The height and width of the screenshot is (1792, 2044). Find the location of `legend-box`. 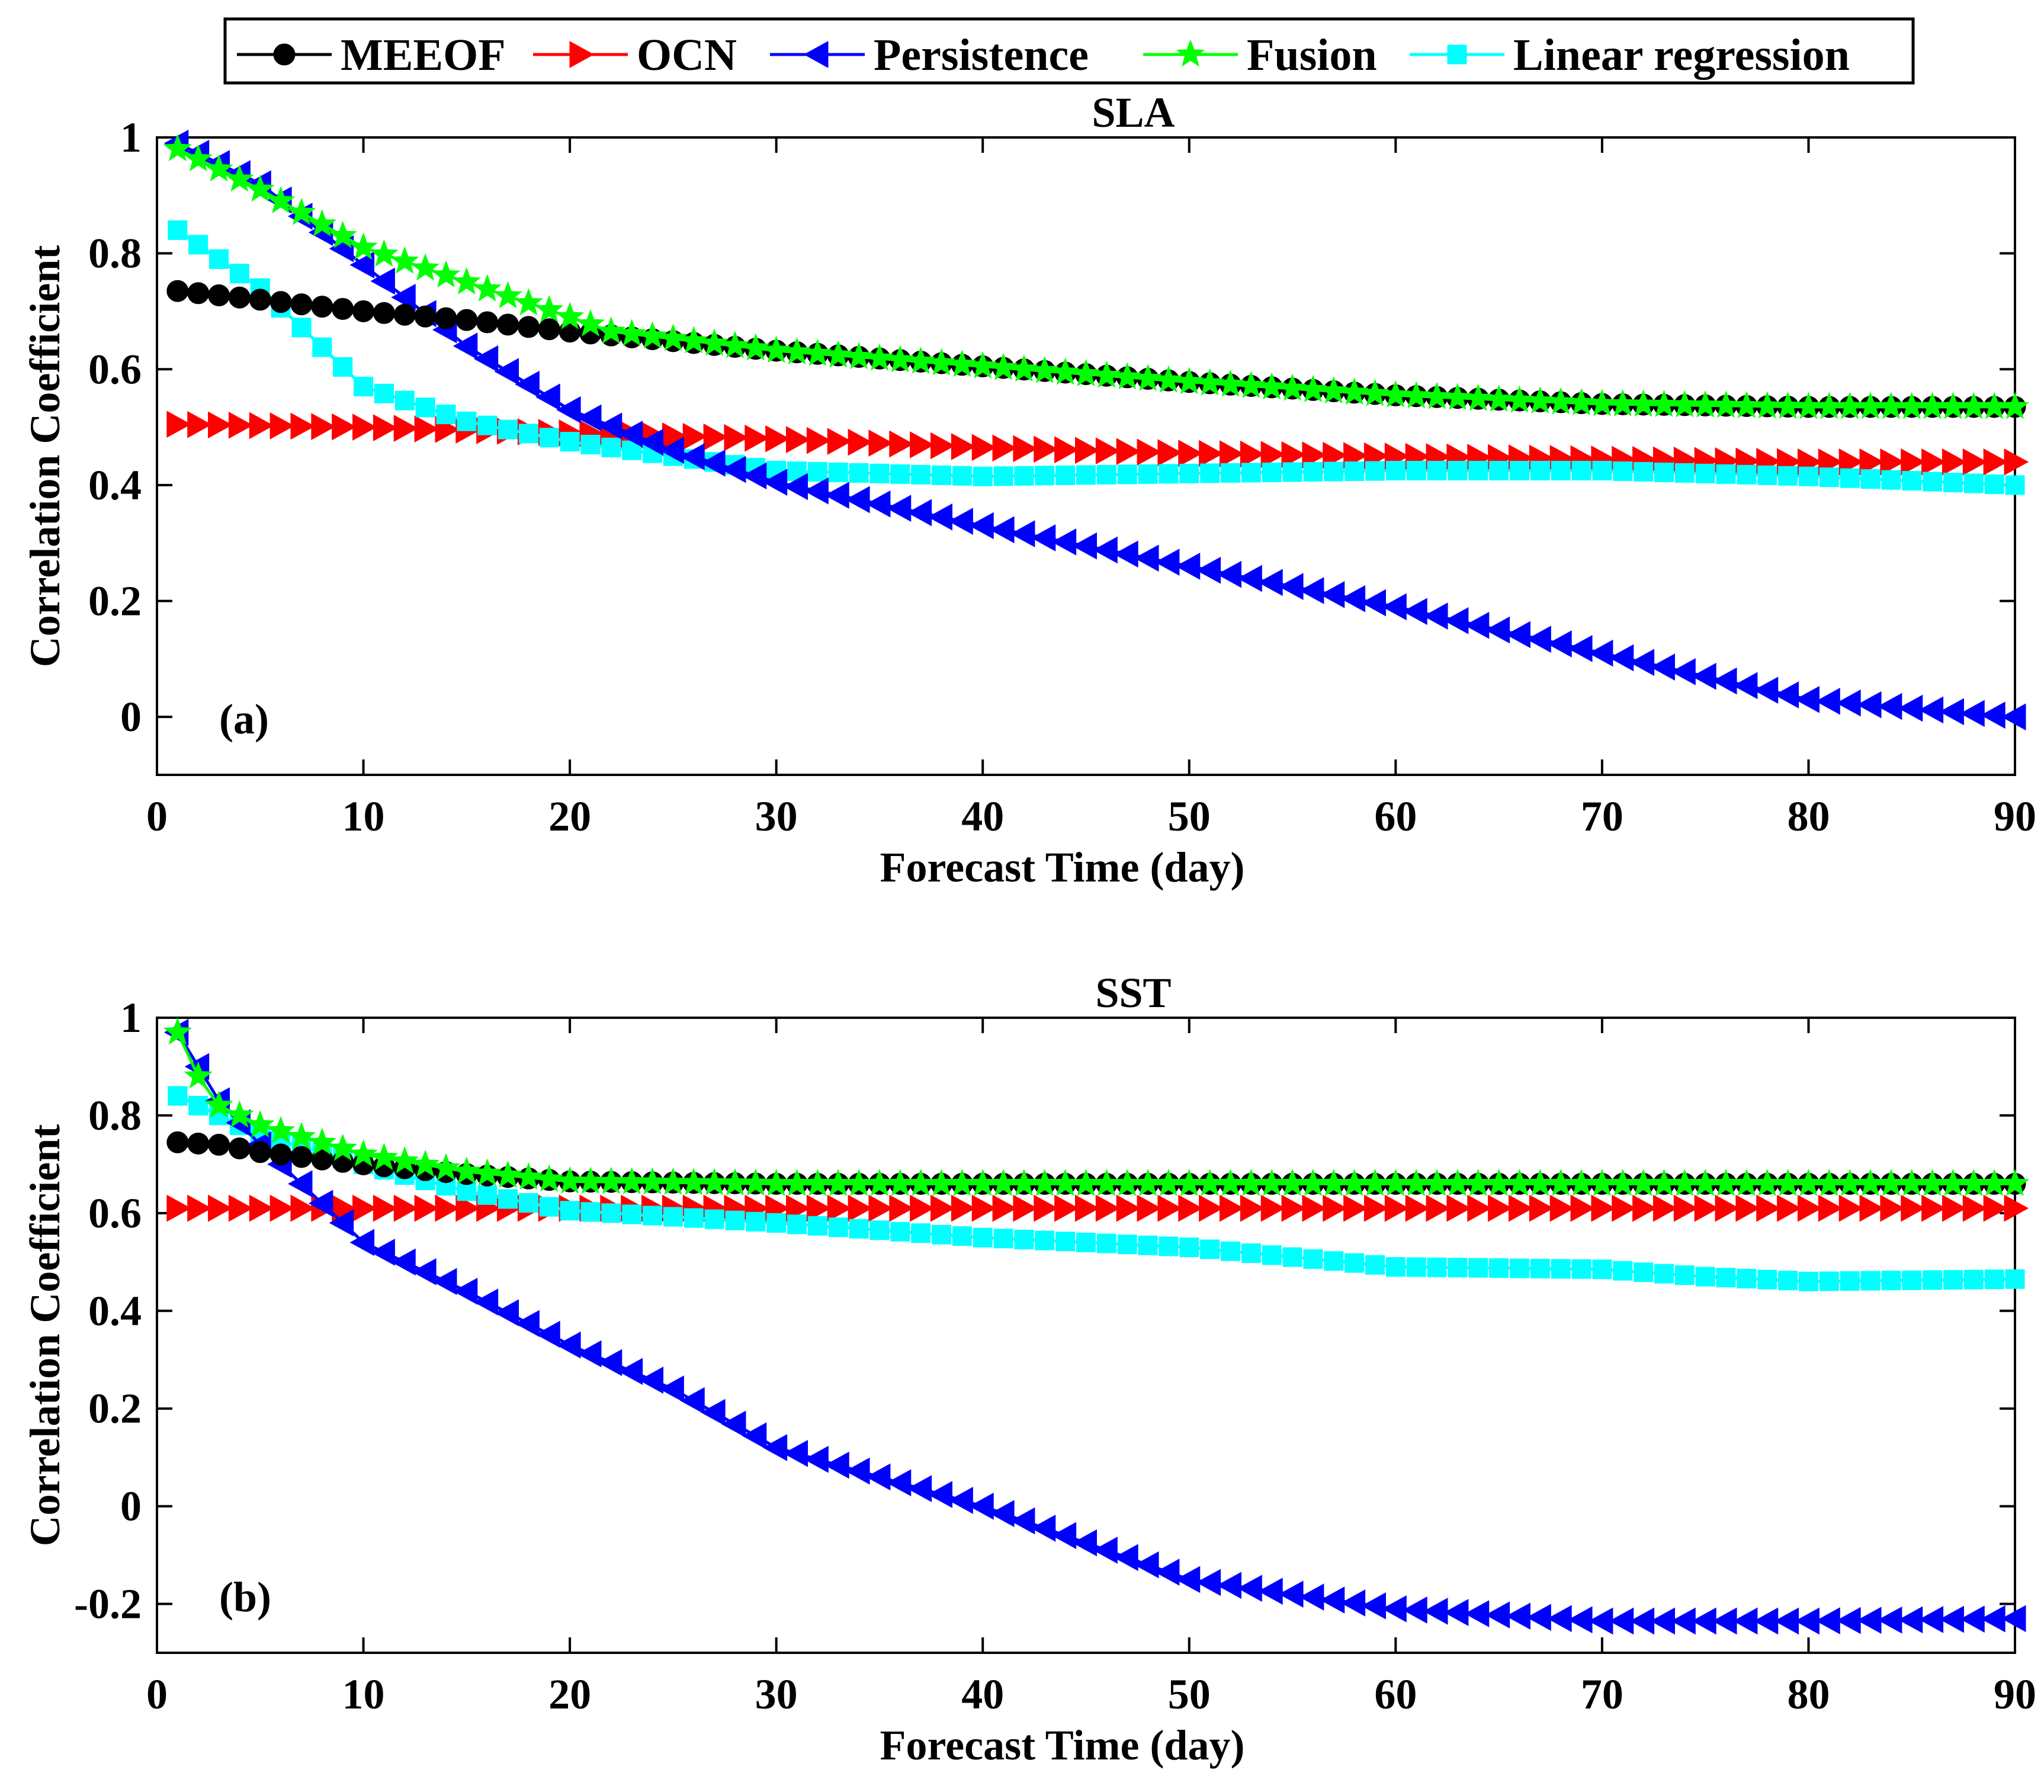

legend-box is located at coordinates (1069, 51).